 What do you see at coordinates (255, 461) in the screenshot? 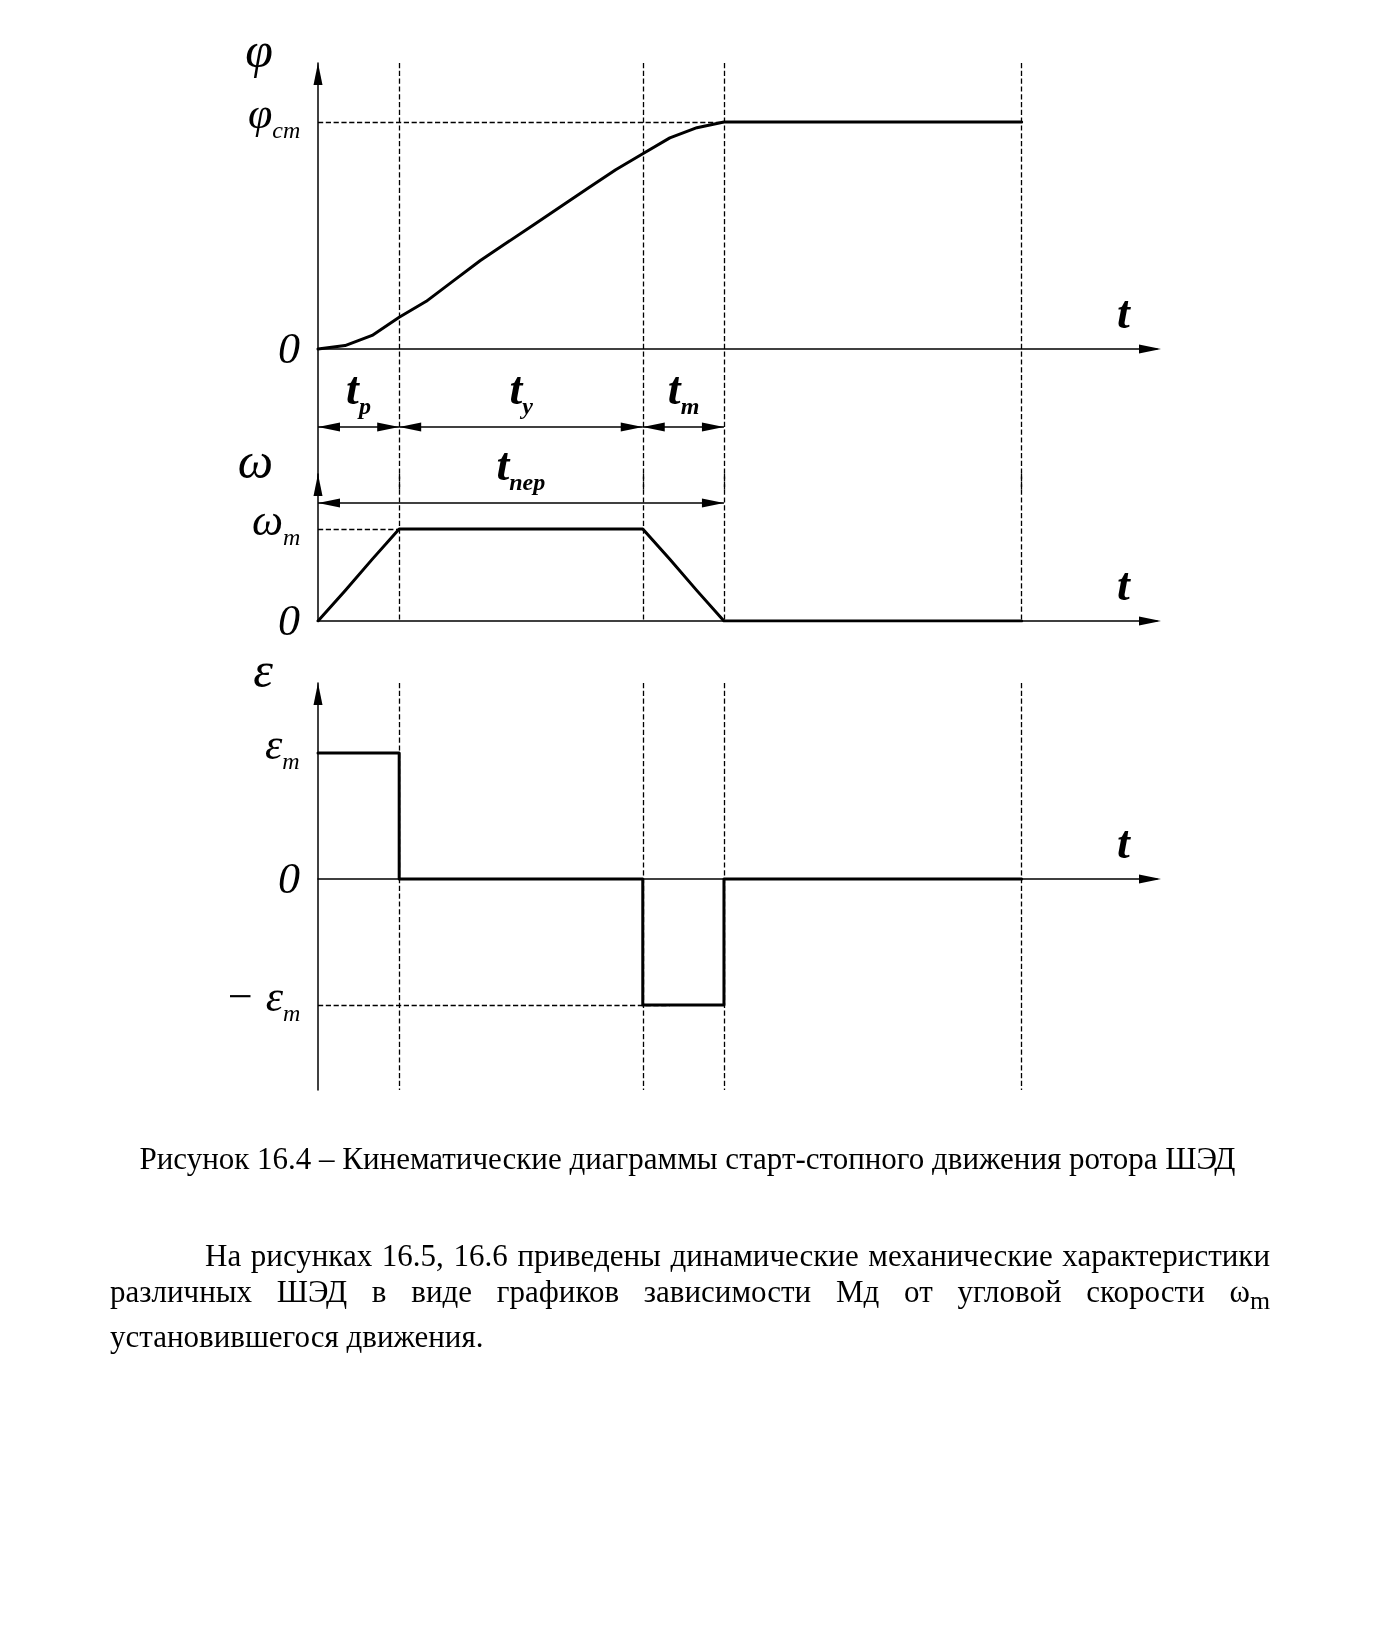
I see `y-axis-title: ω` at bounding box center [255, 461].